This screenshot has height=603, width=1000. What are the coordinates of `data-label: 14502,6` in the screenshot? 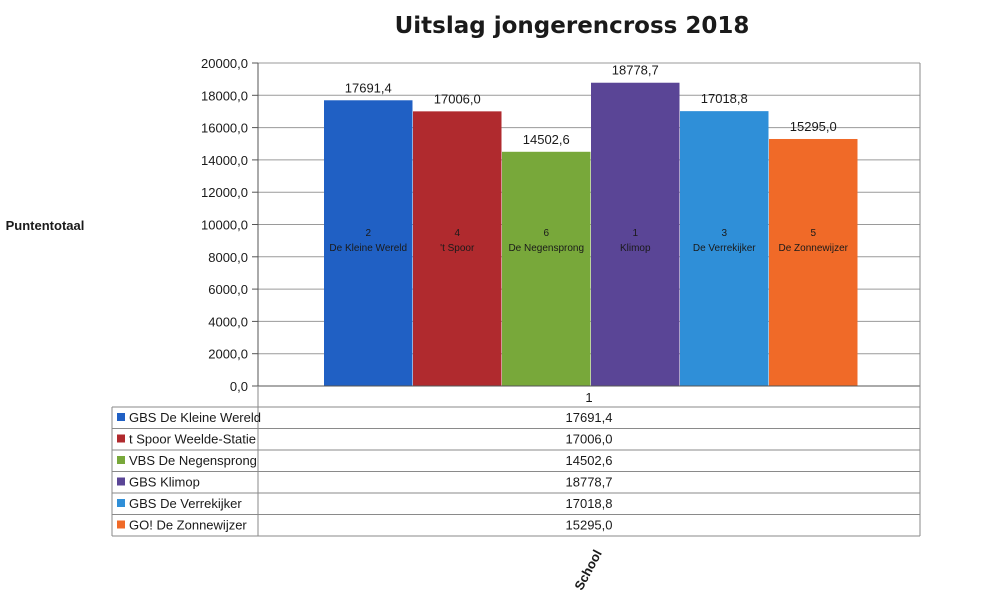 It's located at (546, 139).